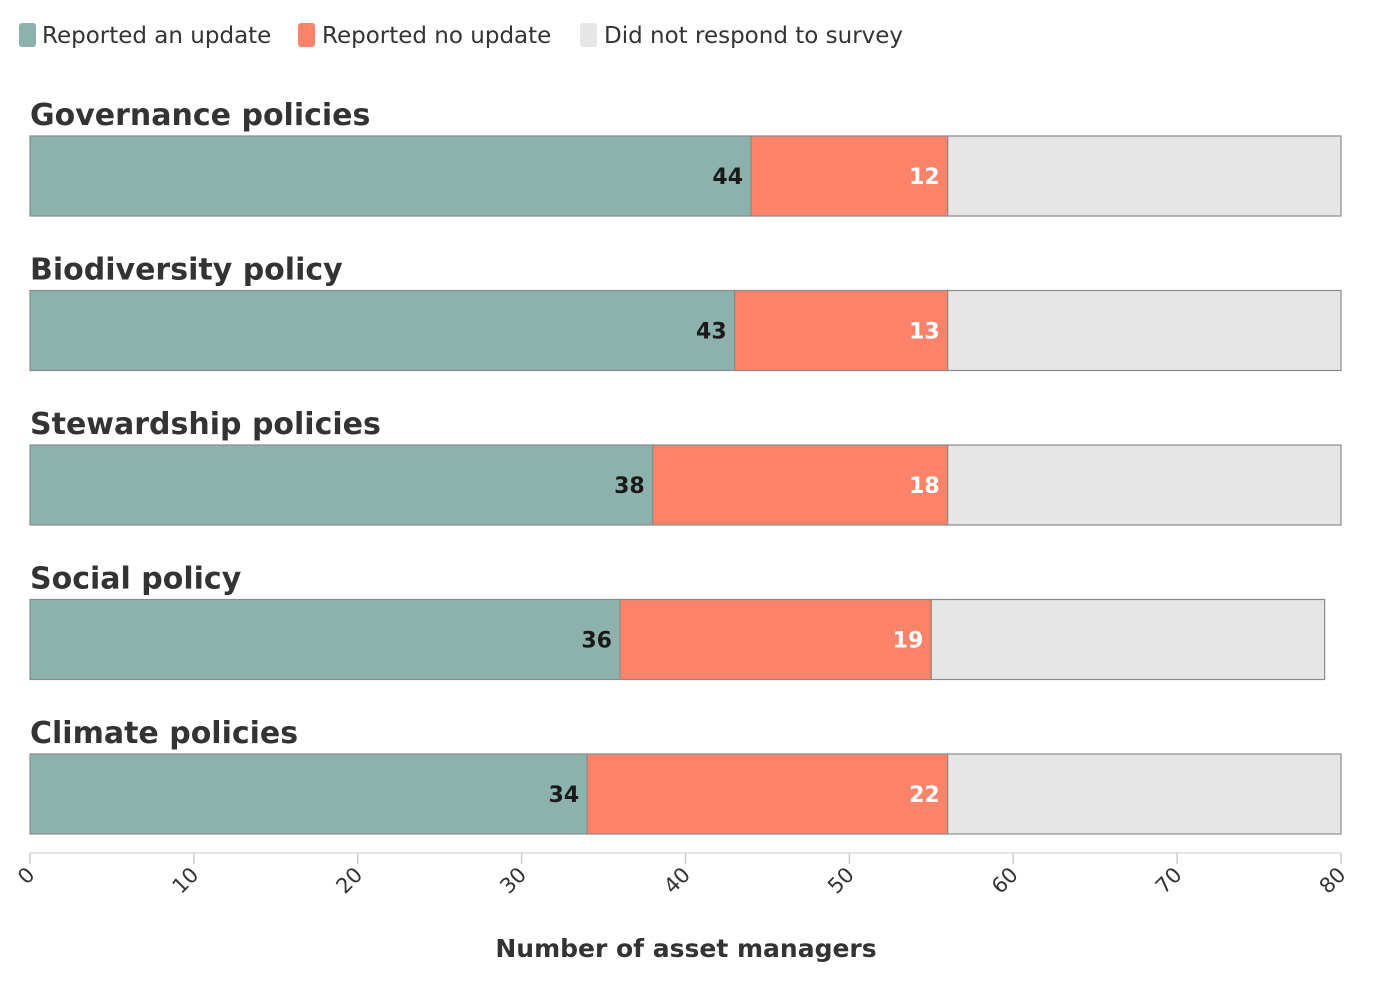  Describe the element at coordinates (629, 486) in the screenshot. I see `bar-value-label: 38` at that location.